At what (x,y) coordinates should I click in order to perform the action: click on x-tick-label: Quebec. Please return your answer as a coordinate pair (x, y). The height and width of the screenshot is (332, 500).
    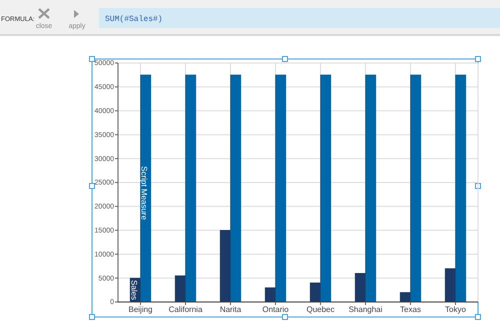
    Looking at the image, I should click on (320, 309).